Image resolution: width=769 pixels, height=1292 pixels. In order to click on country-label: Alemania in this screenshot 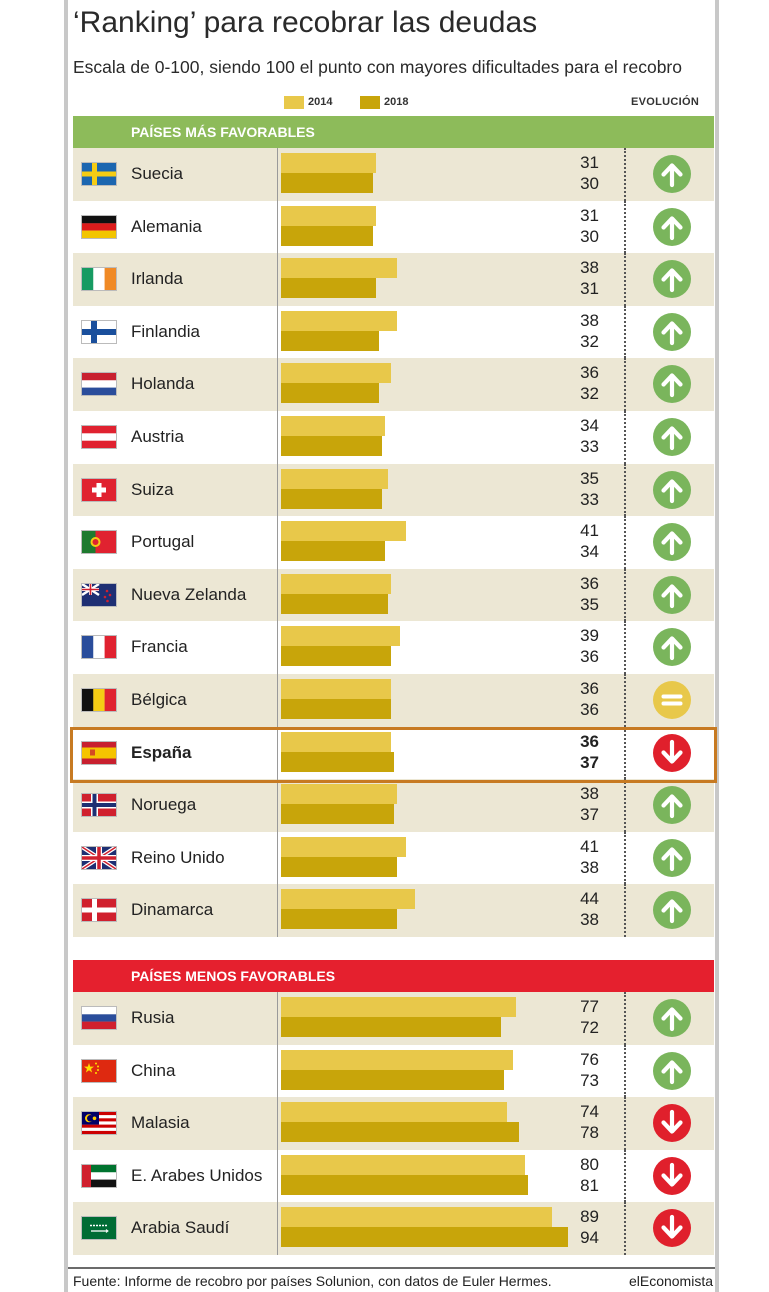, I will do `click(166, 226)`.